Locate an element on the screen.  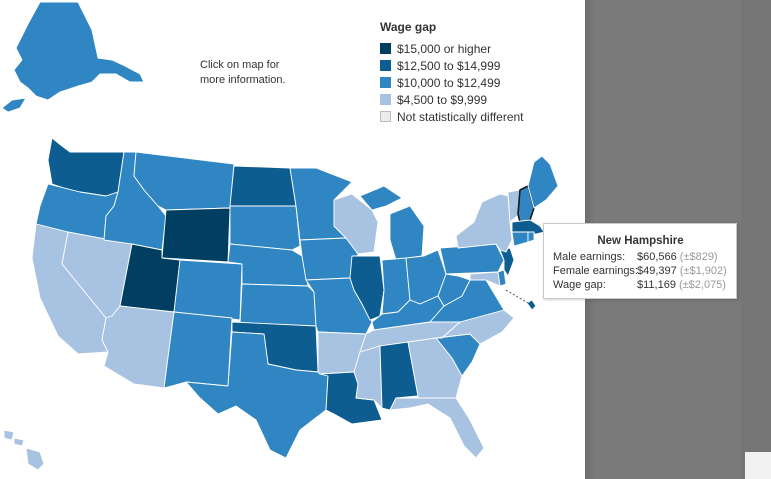
map-hint-line-1: Click on map for is located at coordinates (240, 65).